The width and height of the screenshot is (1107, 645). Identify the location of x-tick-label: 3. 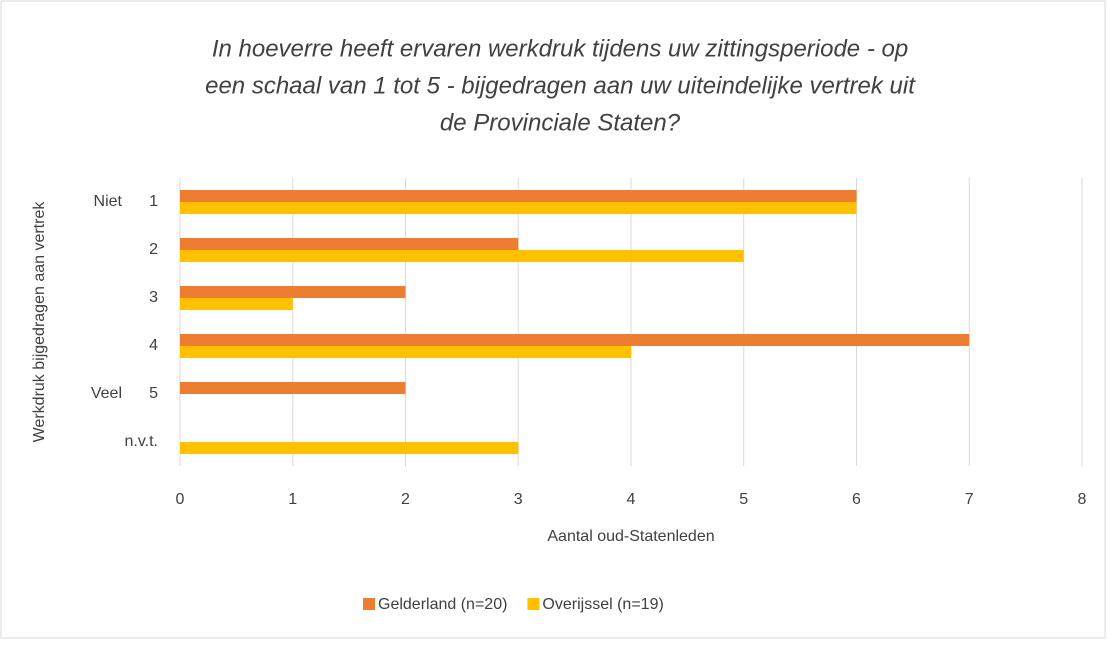
(518, 499).